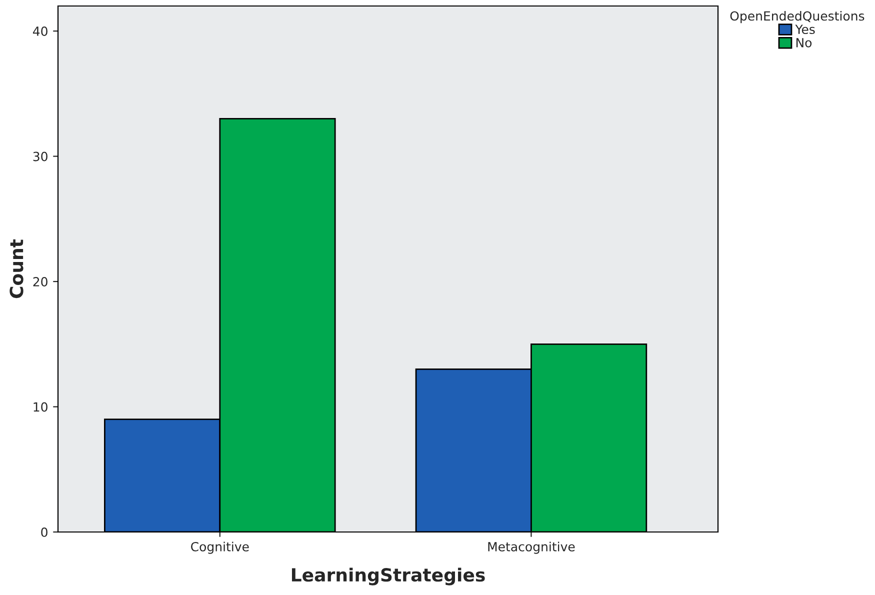  What do you see at coordinates (41, 407) in the screenshot?
I see `y-tick-label: 10` at bounding box center [41, 407].